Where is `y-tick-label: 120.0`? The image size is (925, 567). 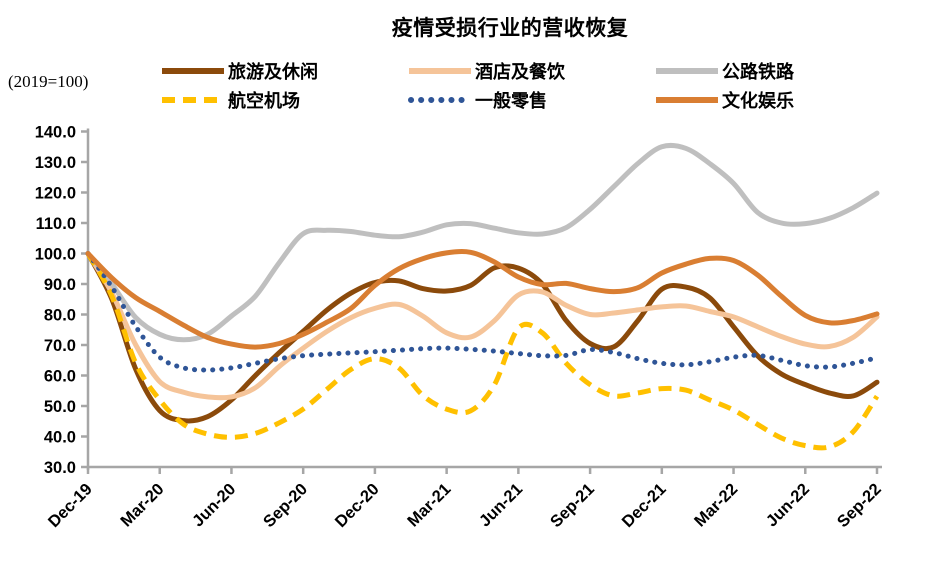 y-tick-label: 120.0 is located at coordinates (55, 194).